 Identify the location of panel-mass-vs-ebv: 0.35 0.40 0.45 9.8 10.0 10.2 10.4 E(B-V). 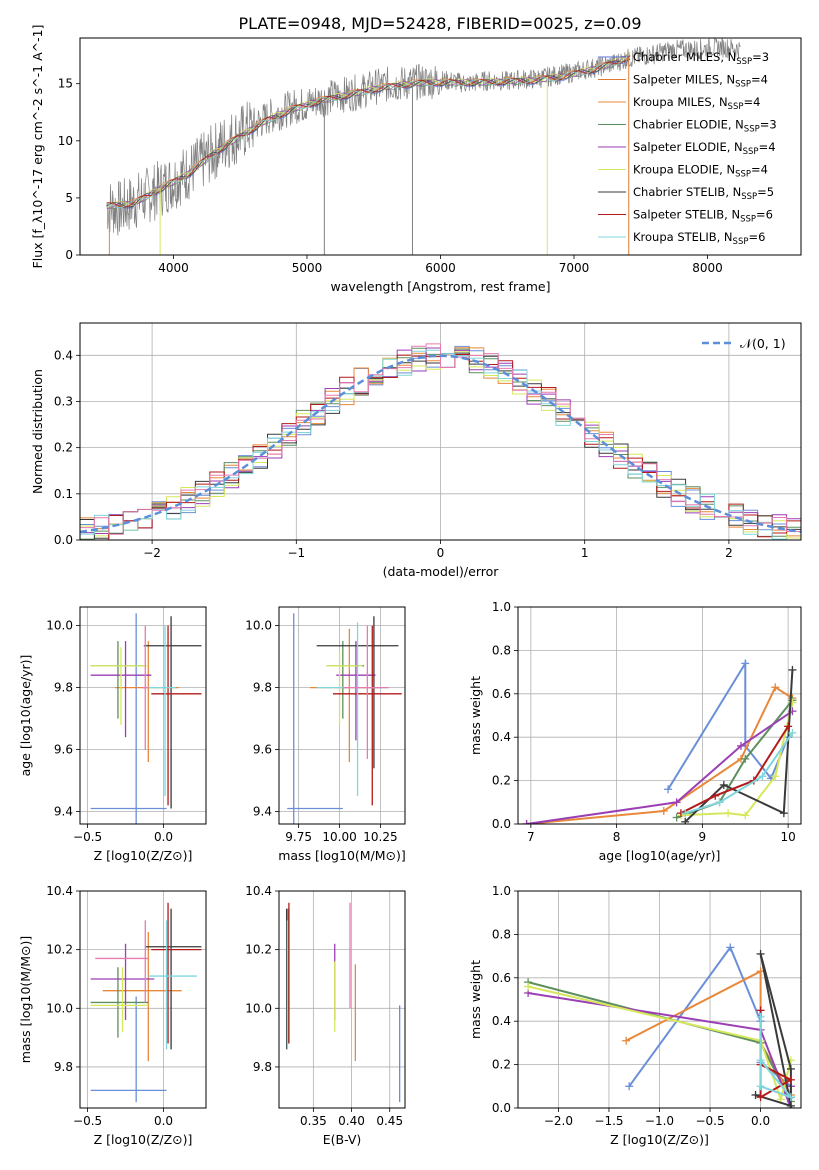
(325, 1015).